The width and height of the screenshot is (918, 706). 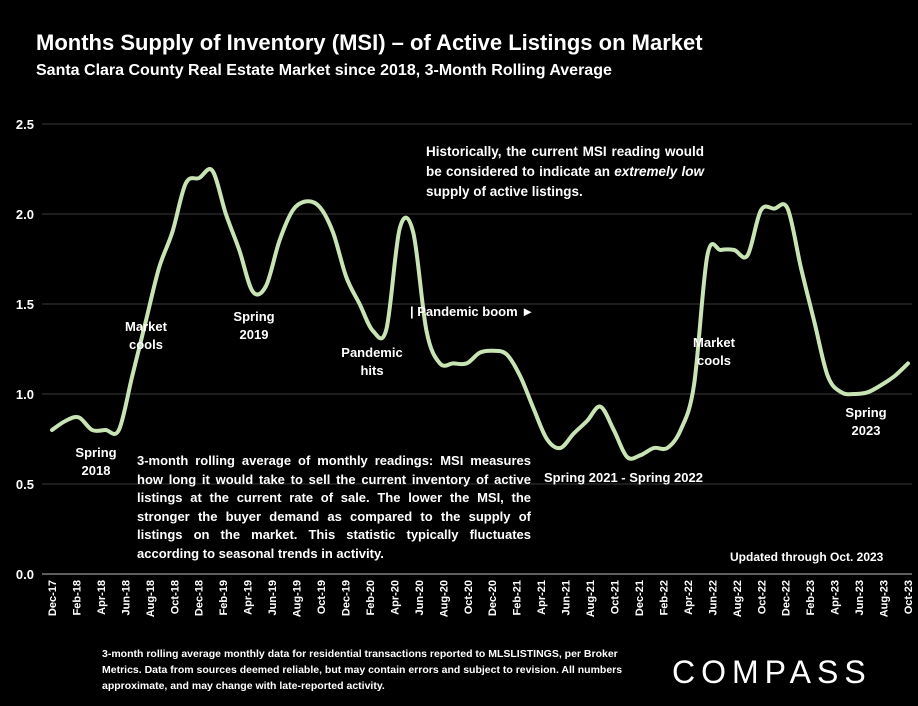 I want to click on x-tick-label: Feb-23, so click(x=811, y=597).